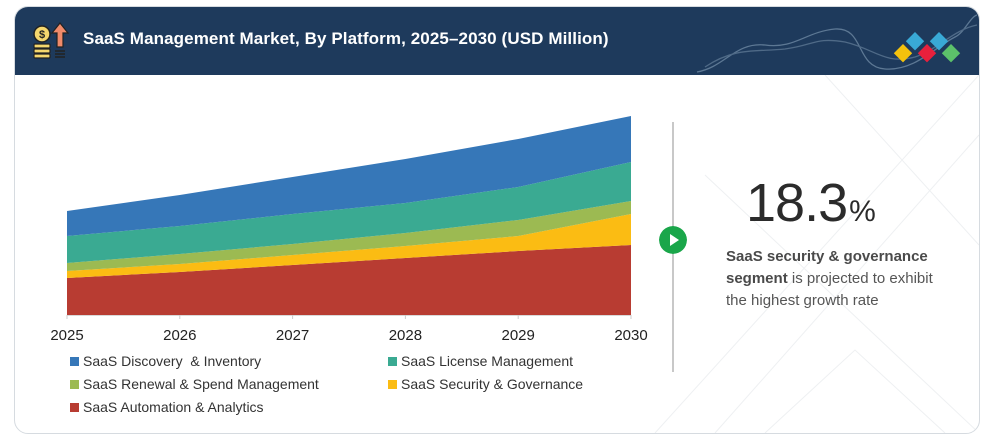 The width and height of the screenshot is (982, 437). I want to click on logo-diamond-green, so click(951, 53).